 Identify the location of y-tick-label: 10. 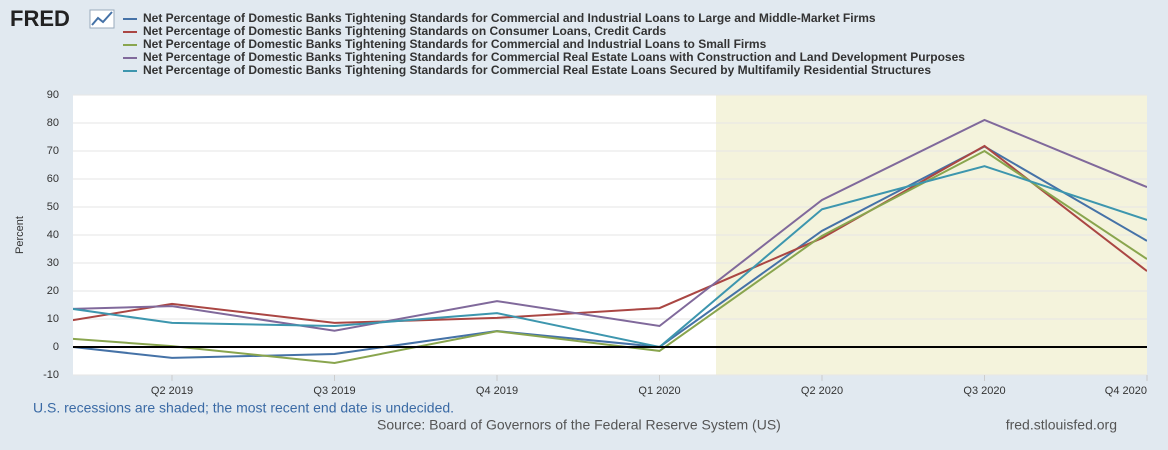
(53, 319).